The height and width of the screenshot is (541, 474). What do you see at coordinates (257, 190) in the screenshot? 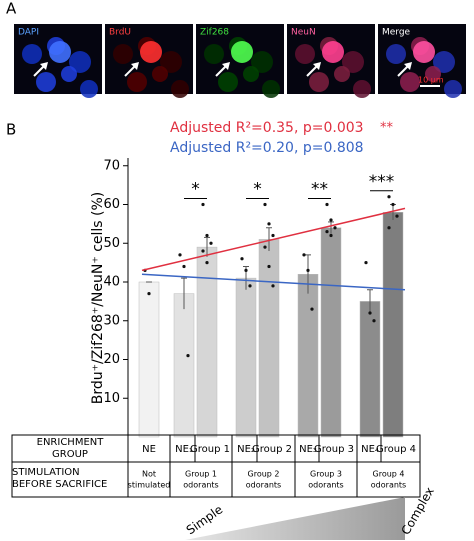
I see `significance-label: *` at bounding box center [257, 190].